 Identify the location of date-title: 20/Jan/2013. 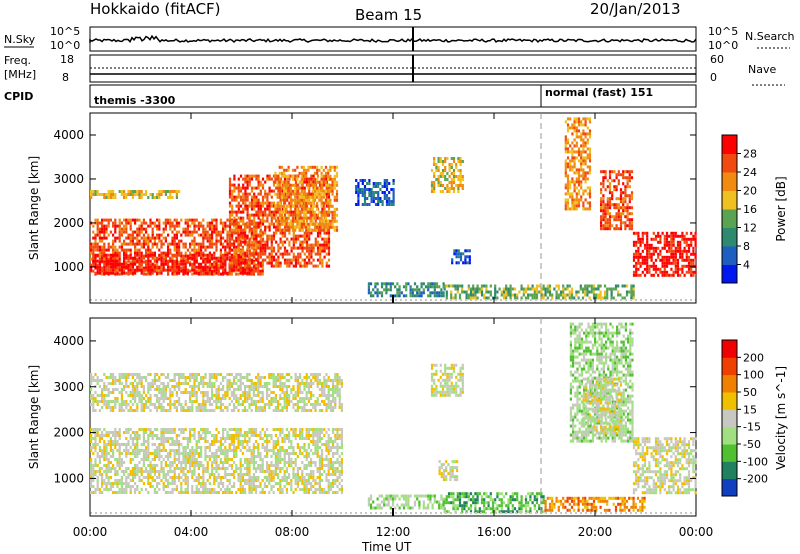
(635, 9).